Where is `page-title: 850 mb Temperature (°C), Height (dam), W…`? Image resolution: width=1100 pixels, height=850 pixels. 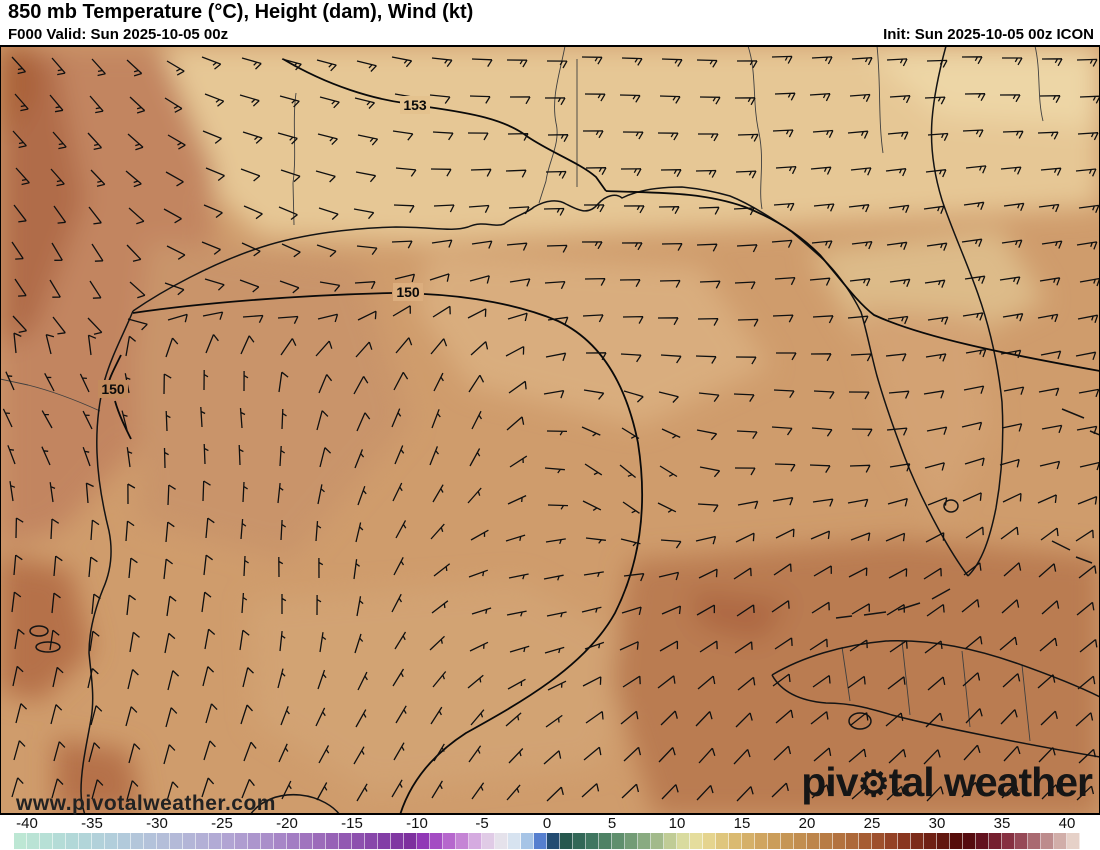 page-title: 850 mb Temperature (°C), Height (dam), W… is located at coordinates (241, 12).